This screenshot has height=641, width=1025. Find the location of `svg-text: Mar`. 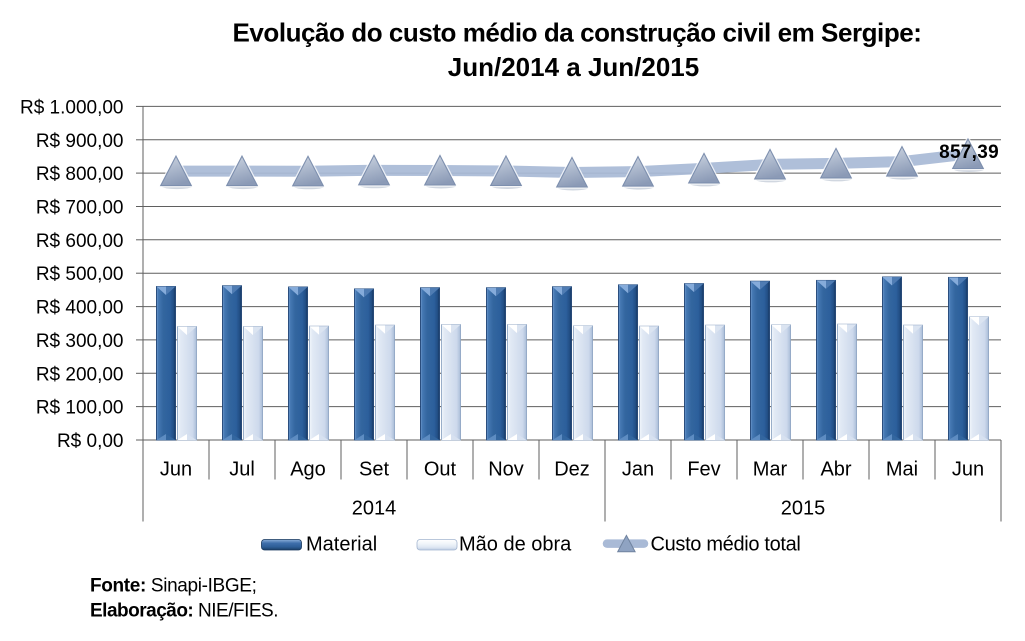

svg-text: Mar is located at coordinates (770, 470).